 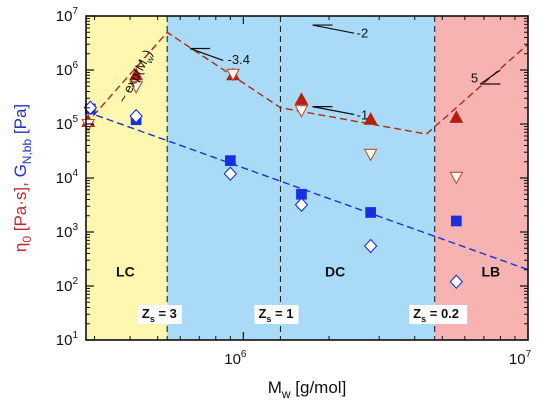 I want to click on boundary-label: Zs = 1, so click(x=275, y=315).